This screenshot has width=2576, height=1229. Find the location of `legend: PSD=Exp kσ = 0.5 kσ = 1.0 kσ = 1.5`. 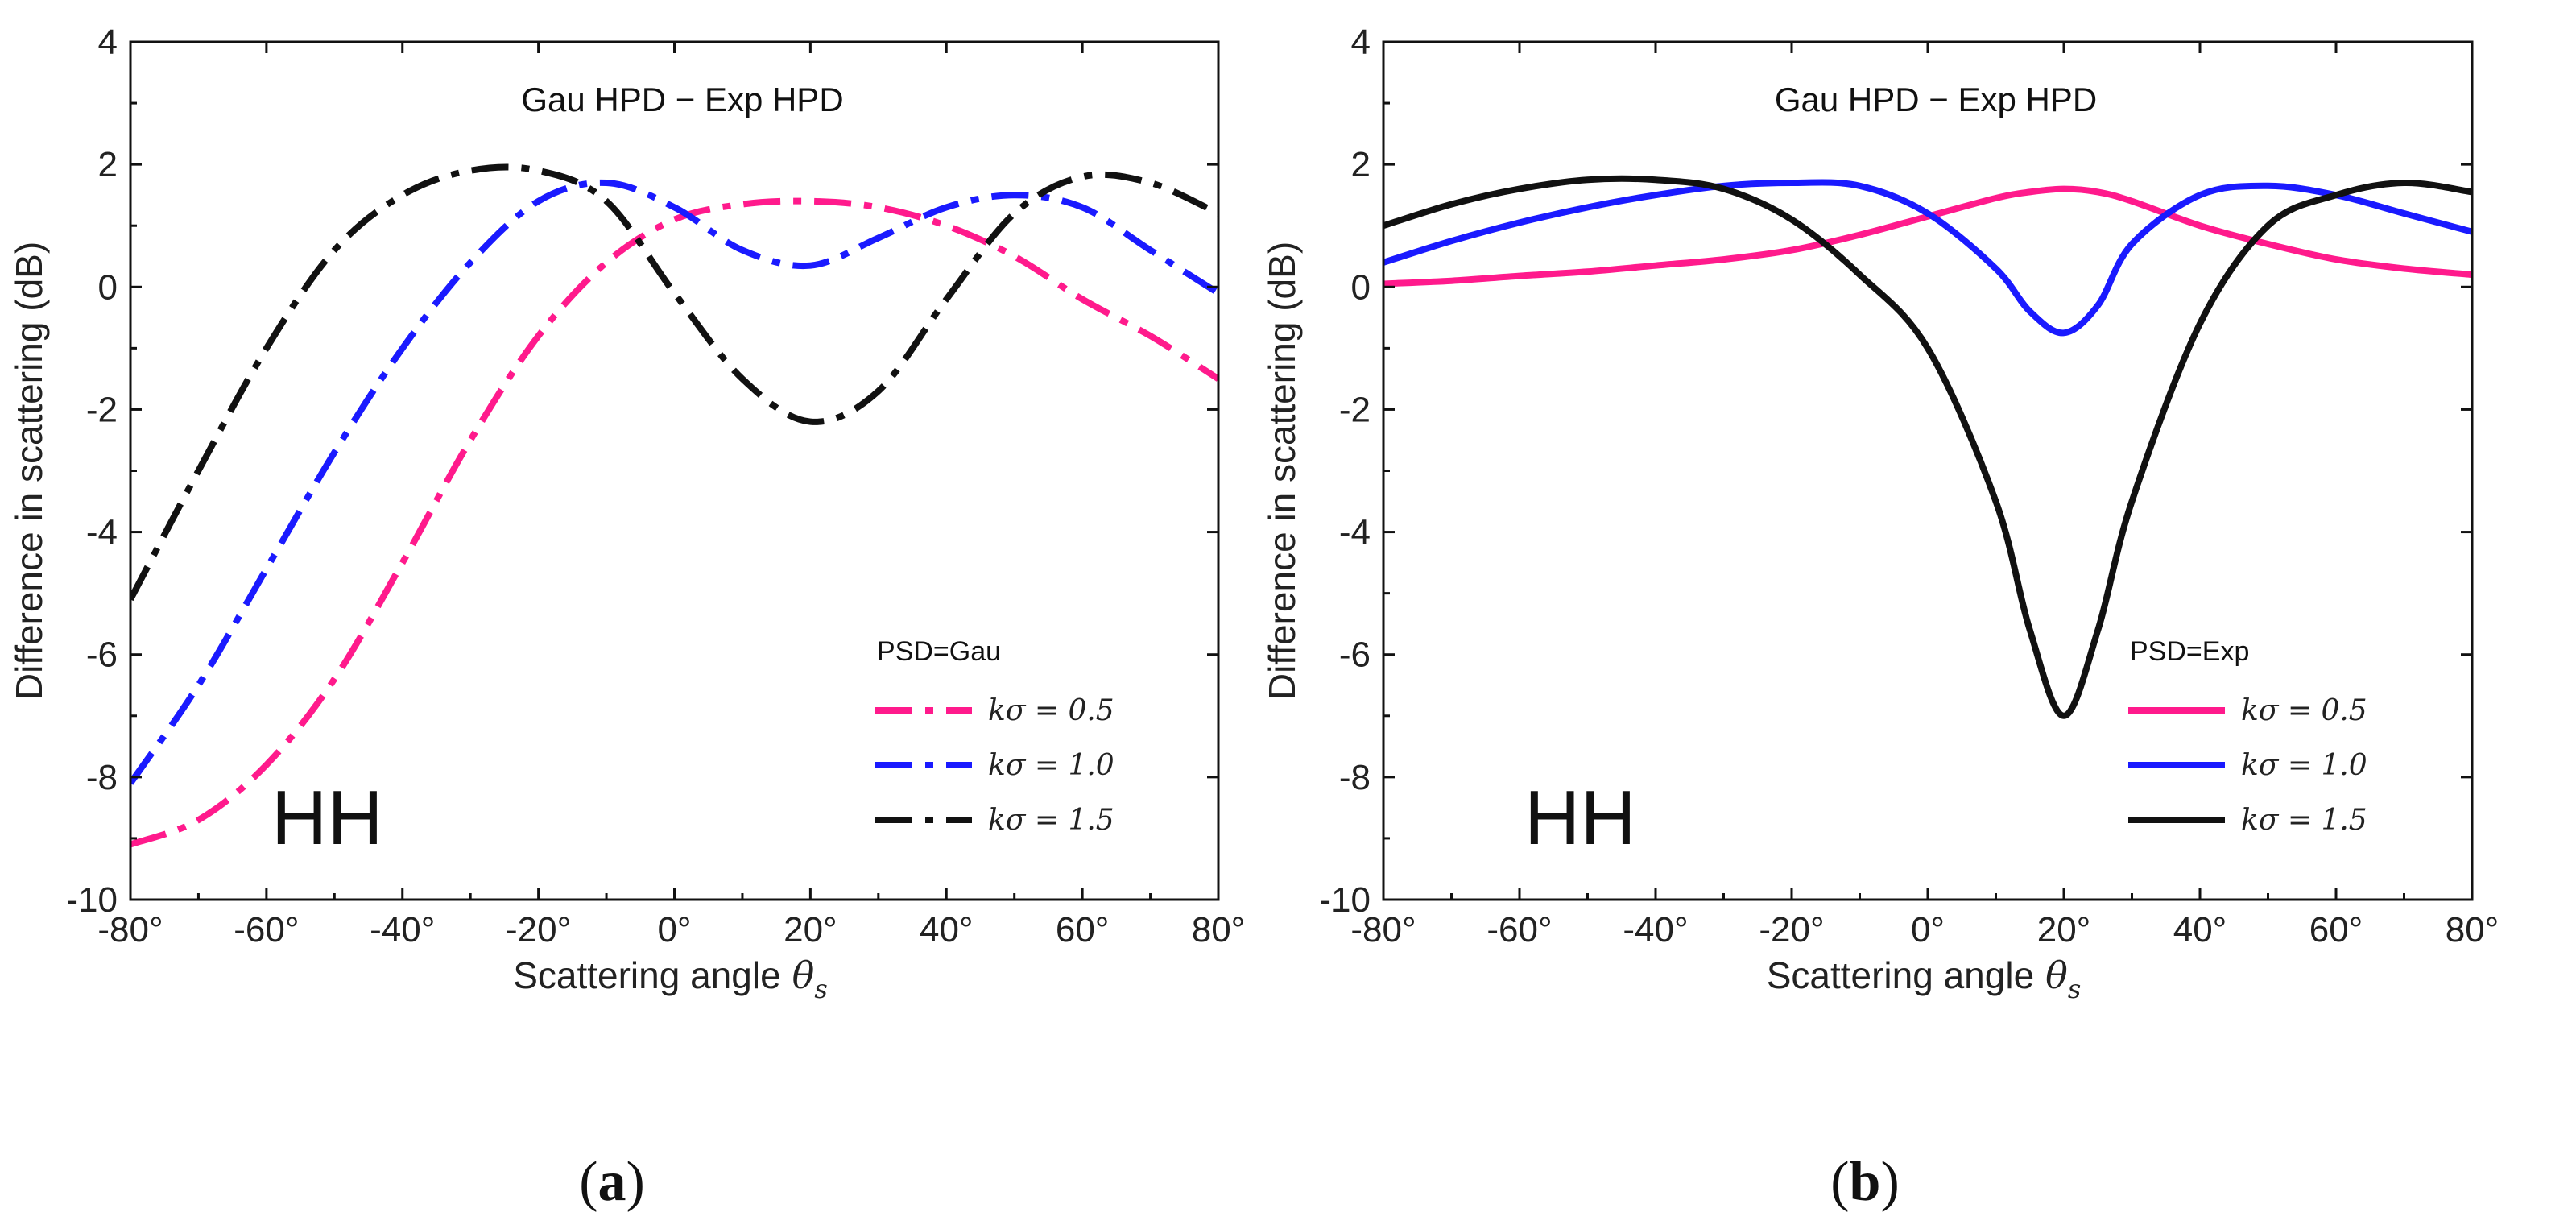

legend: PSD=Exp kσ = 0.5 kσ = 1.0 kσ = 1.5 is located at coordinates (2248, 736).